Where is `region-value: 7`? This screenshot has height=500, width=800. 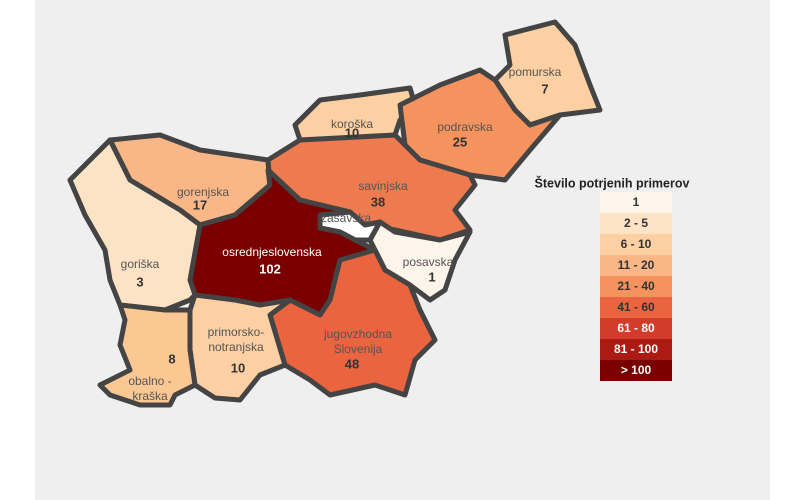
region-value: 7 is located at coordinates (544, 88).